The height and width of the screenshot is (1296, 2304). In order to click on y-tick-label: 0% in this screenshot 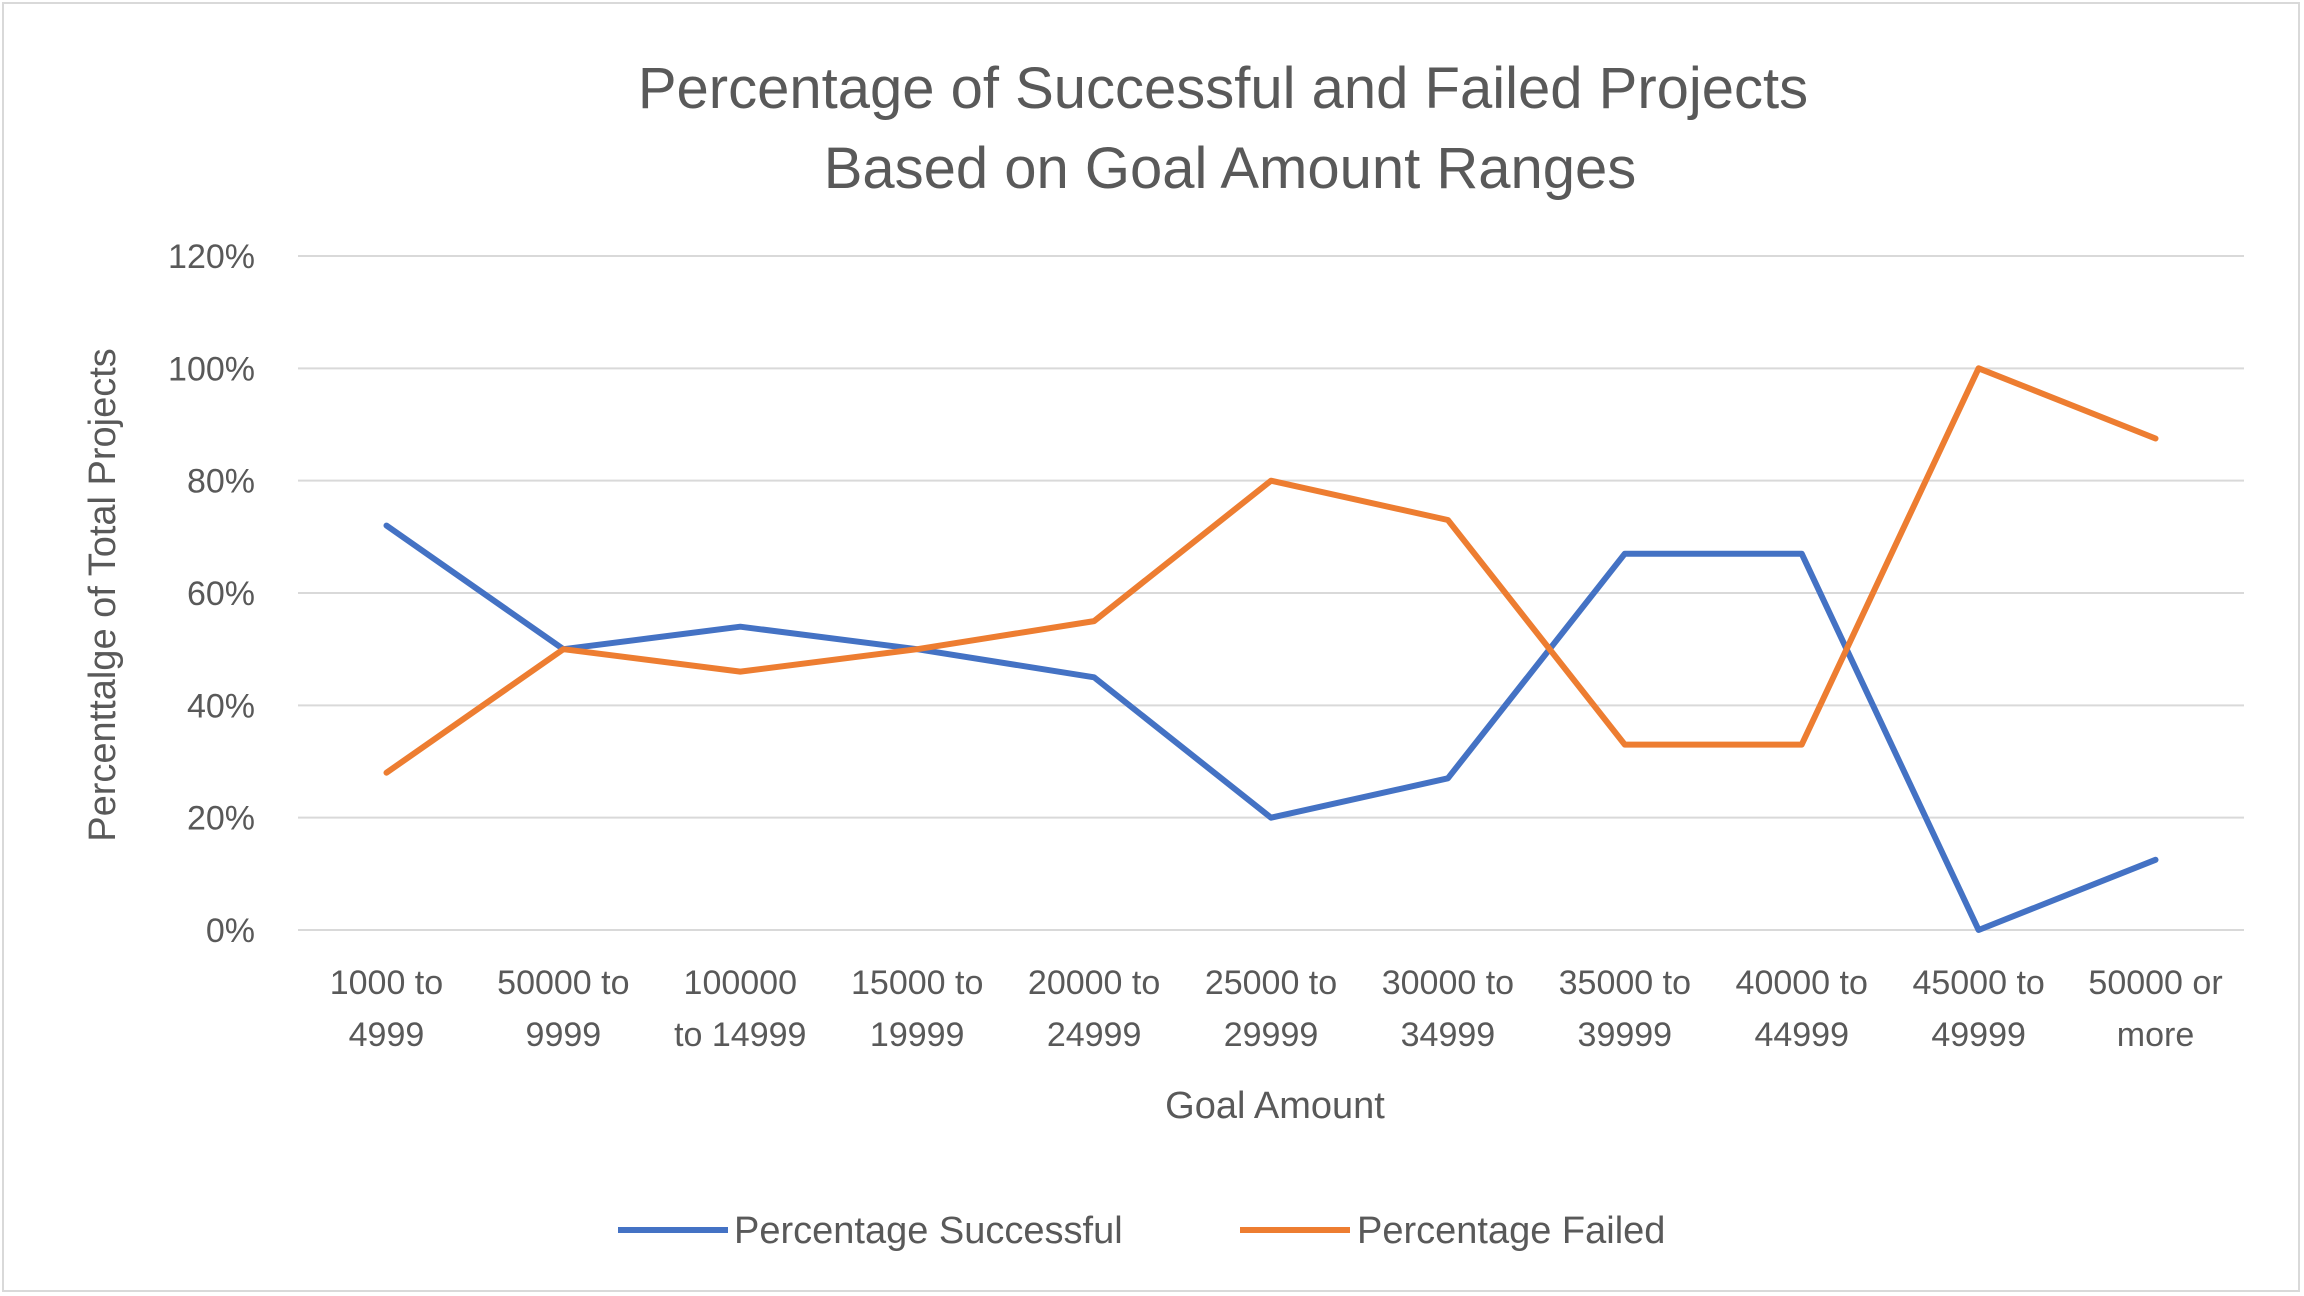, I will do `click(230, 931)`.